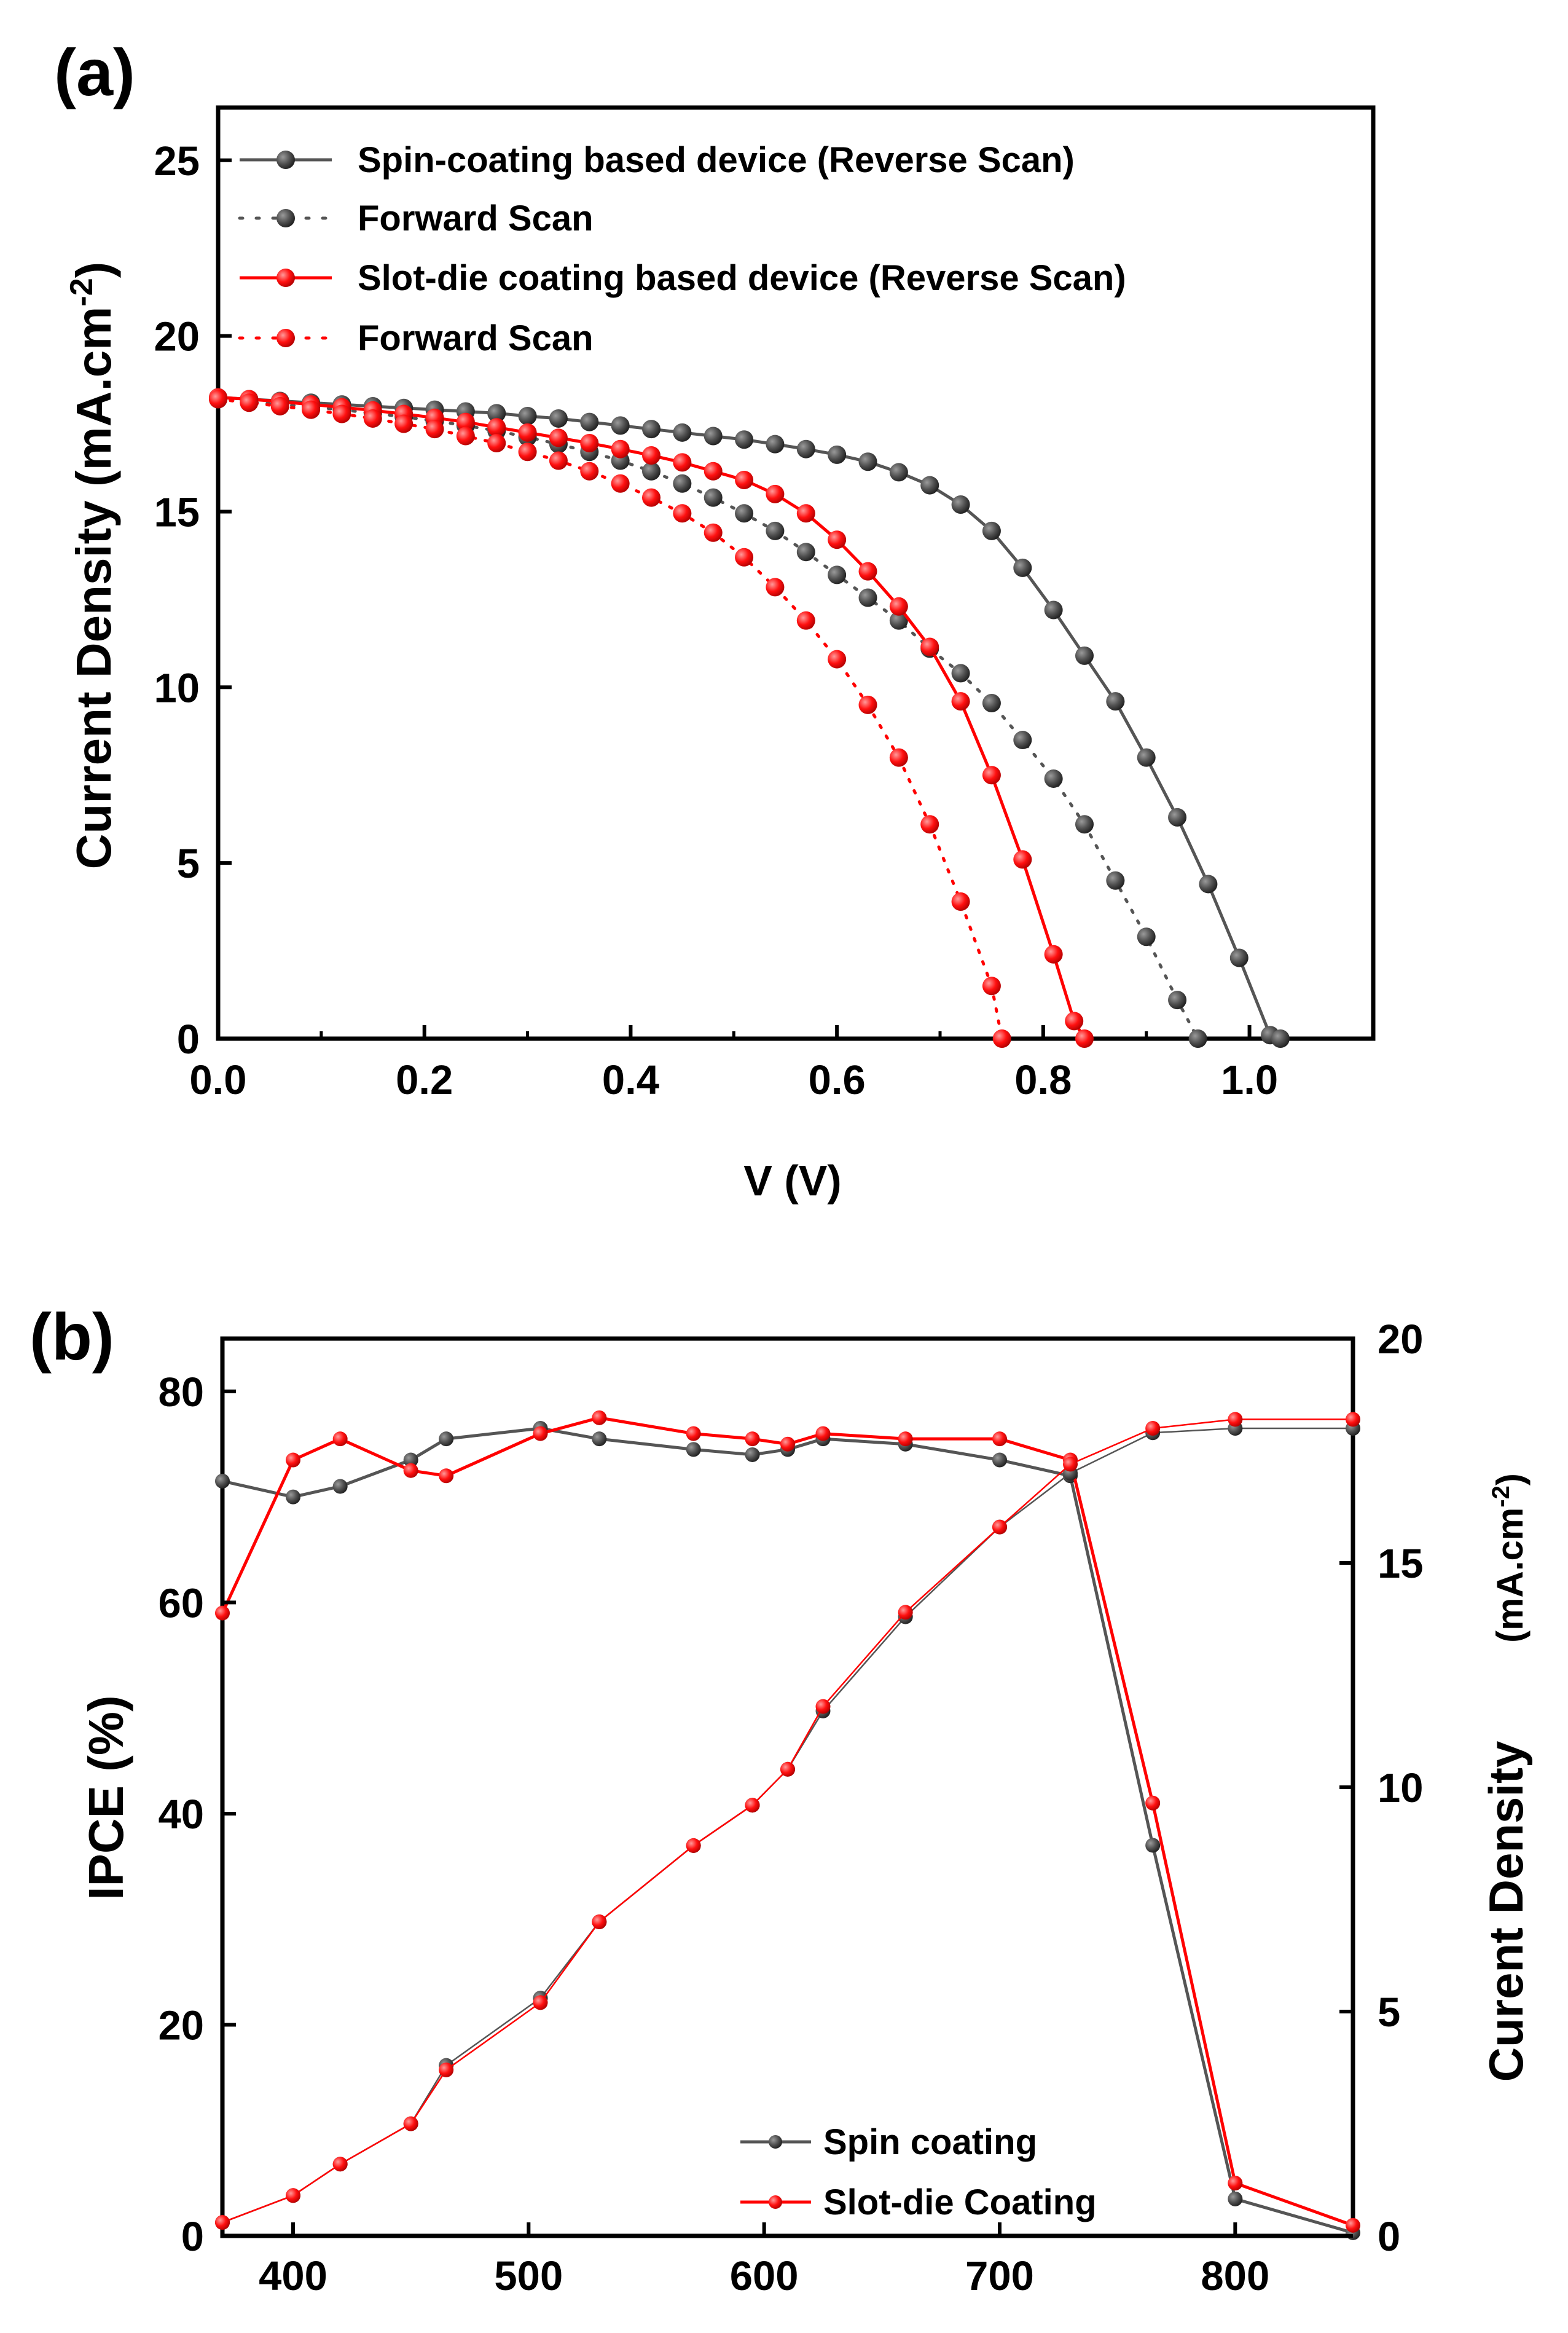  Describe the element at coordinates (285, 160) in the screenshot. I see `legend-marker-spin-reverse` at that location.